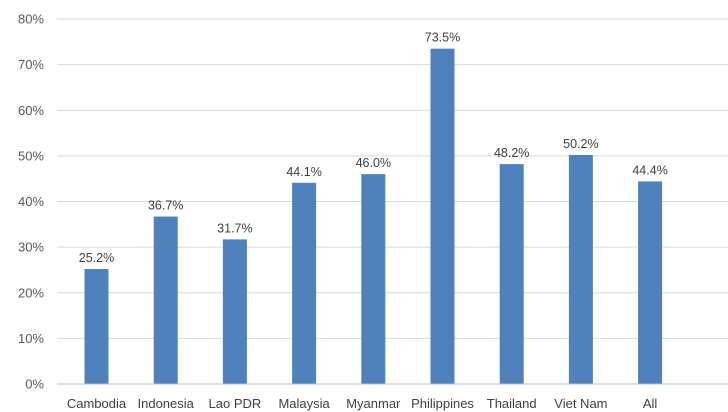 The image size is (728, 412). What do you see at coordinates (34, 384) in the screenshot?
I see `y-tick-label: 0%` at bounding box center [34, 384].